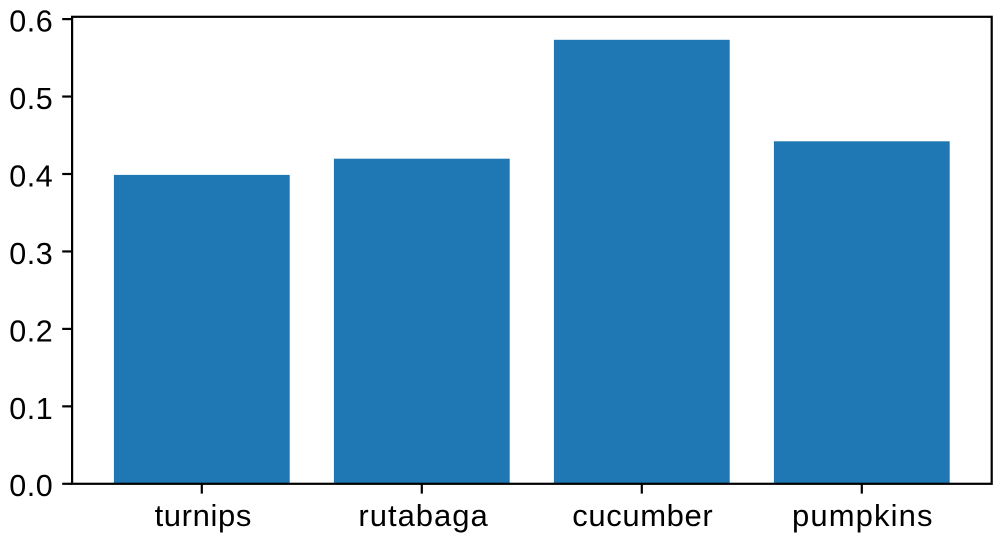 The width and height of the screenshot is (1000, 540). Describe the element at coordinates (31, 409) in the screenshot. I see `svg-text: 0.1` at that location.